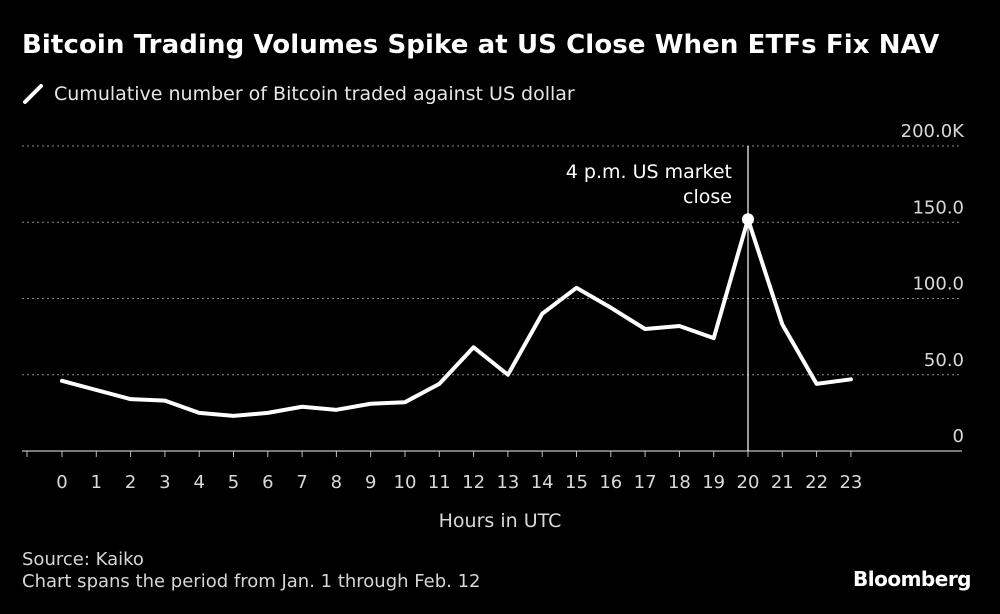 The width and height of the screenshot is (1000, 614). Describe the element at coordinates (500, 521) in the screenshot. I see `x-axis-label: Hours in UTC` at that location.